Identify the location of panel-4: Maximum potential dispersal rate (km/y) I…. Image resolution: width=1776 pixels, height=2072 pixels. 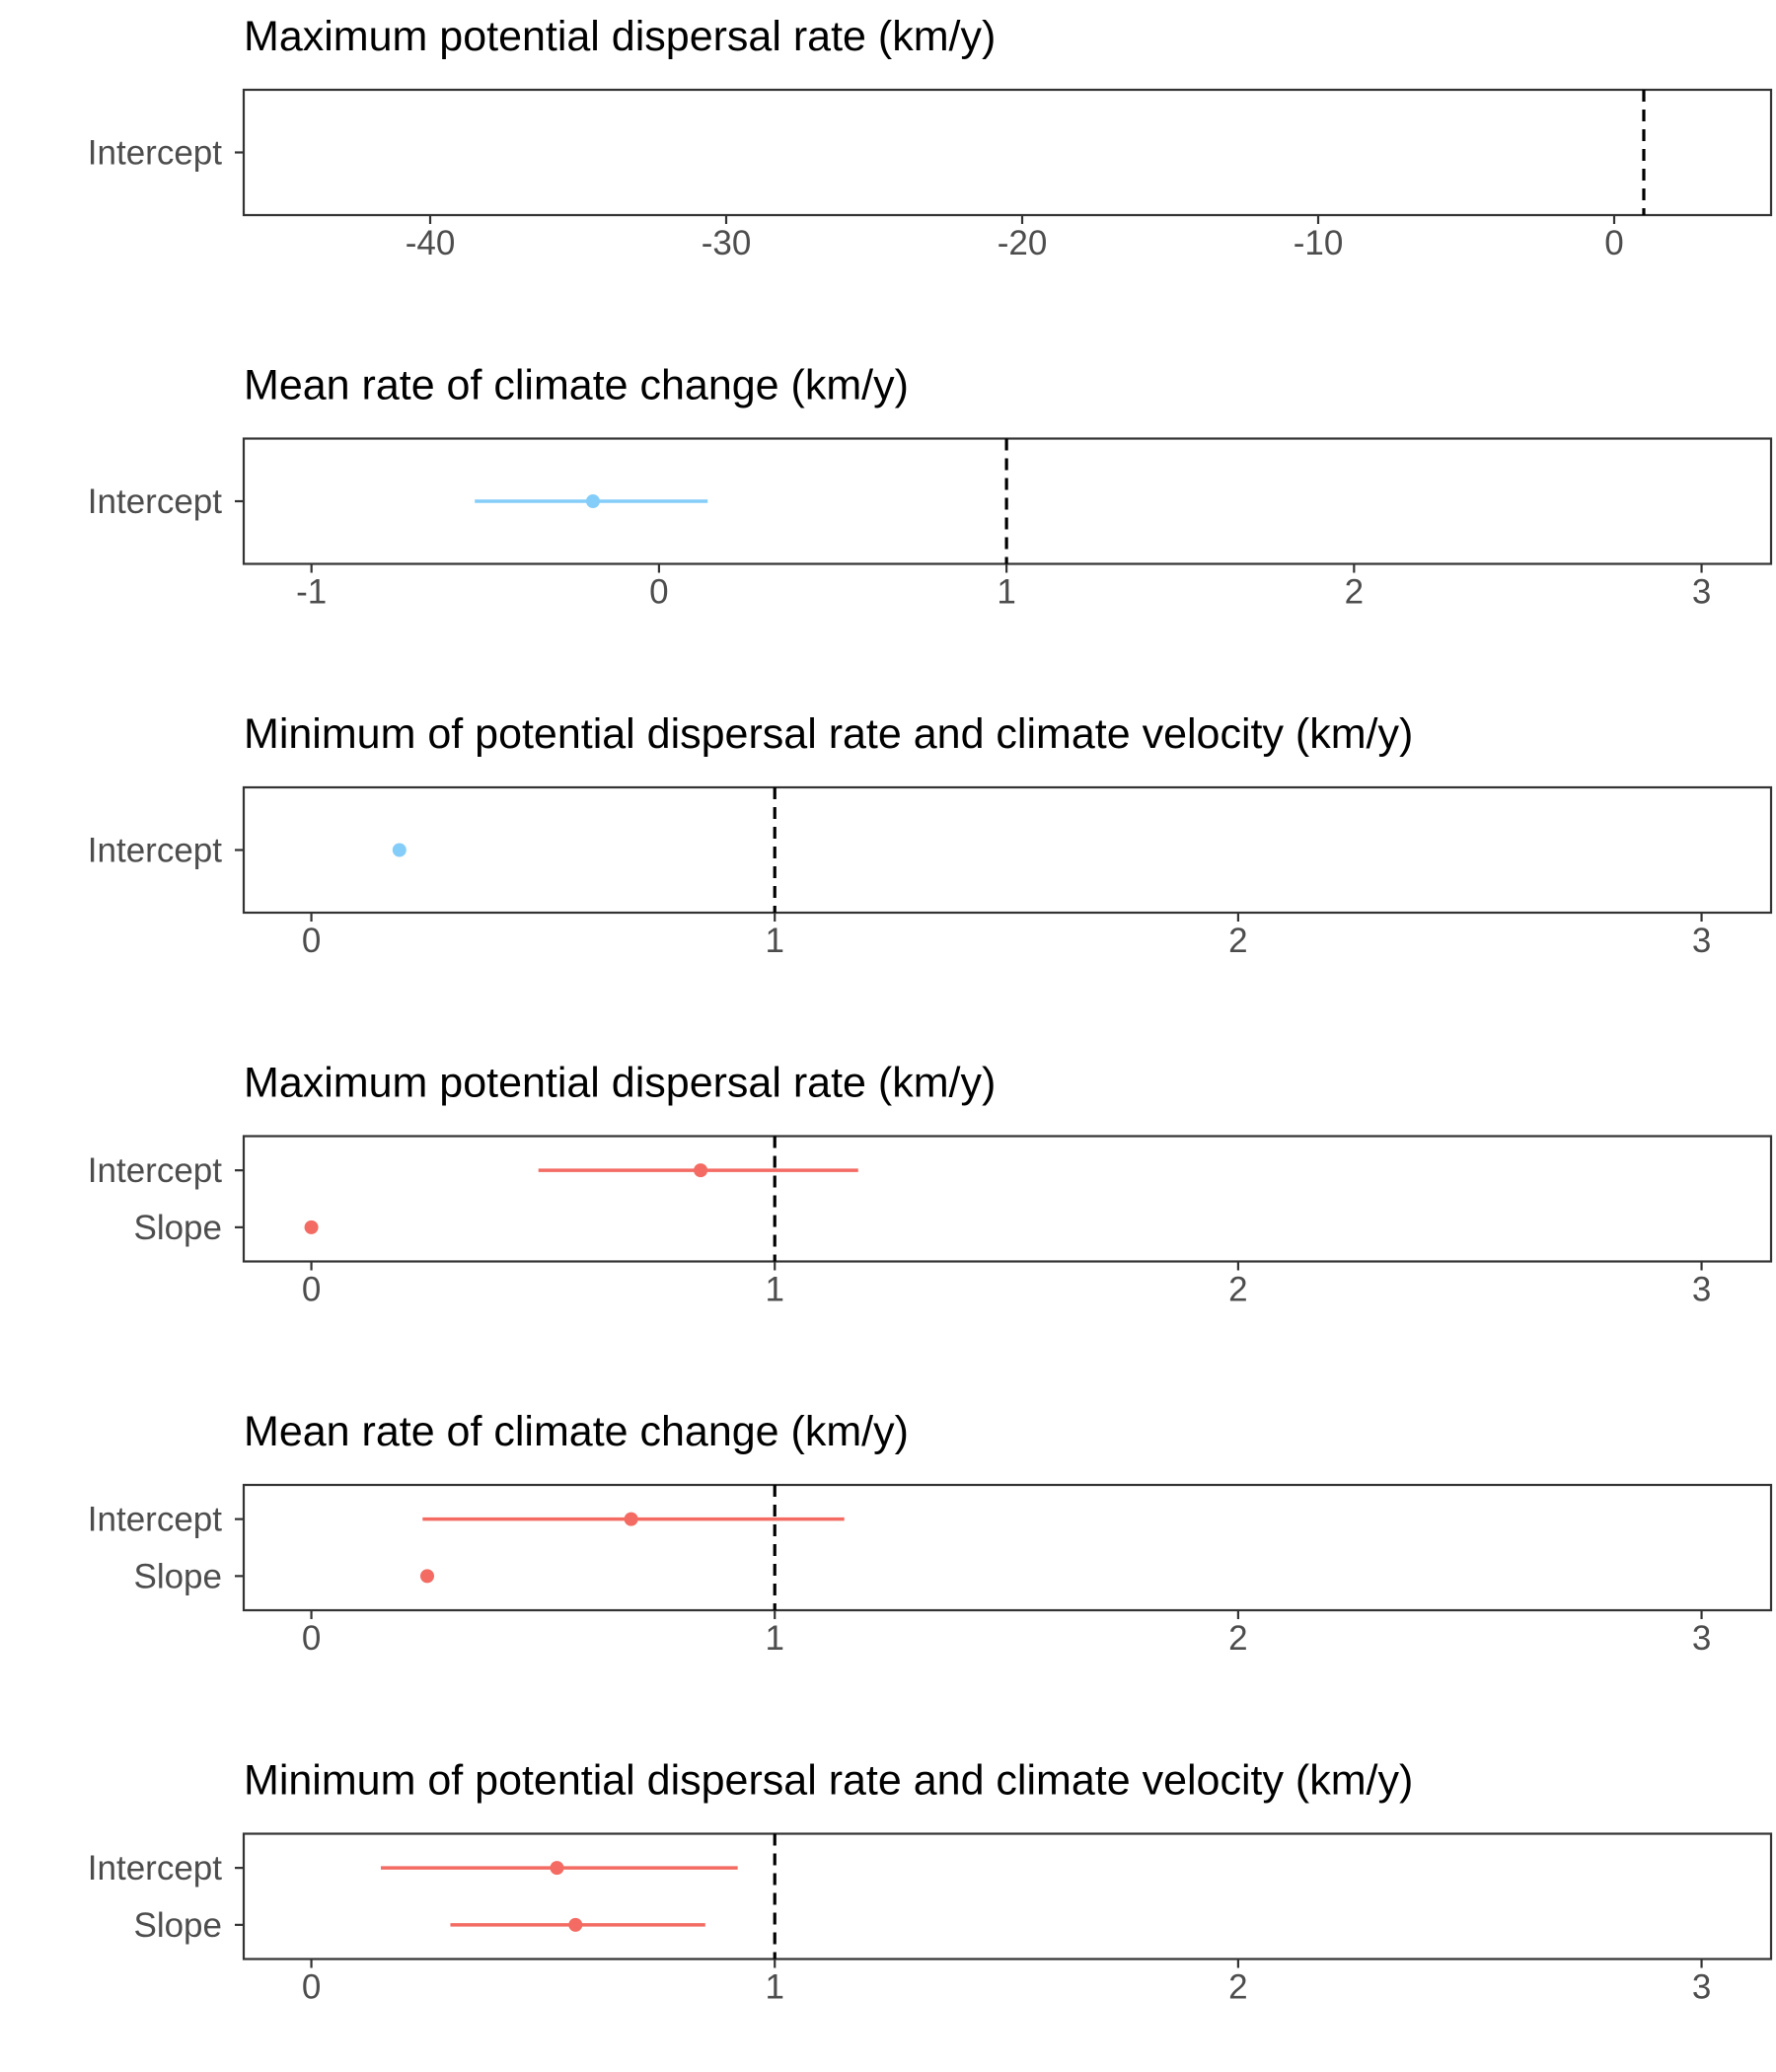
(931, 1185).